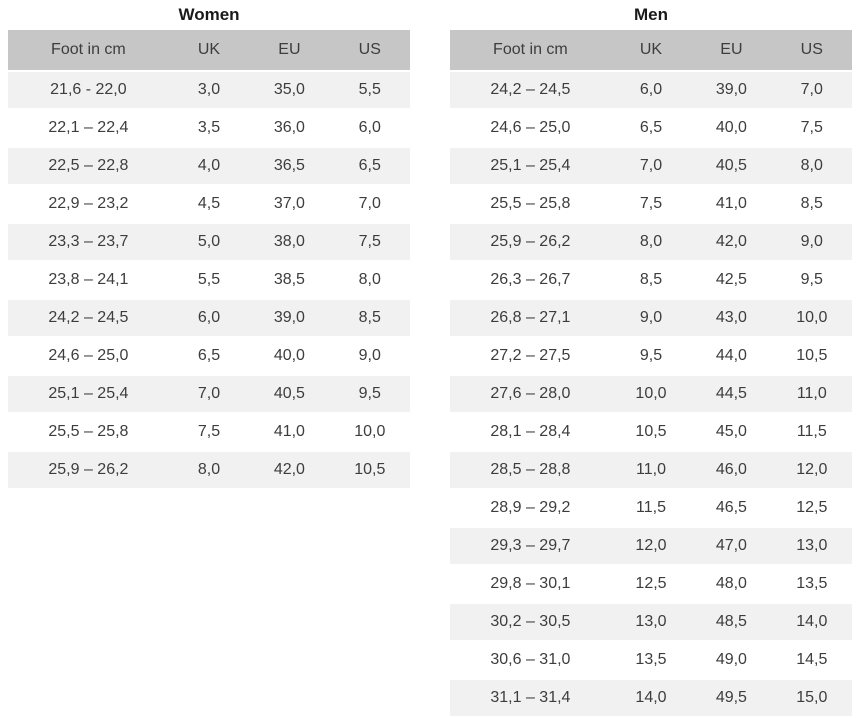 This screenshot has width=860, height=718. Describe the element at coordinates (530, 356) in the screenshot. I see `cell-foot-in-cm: 27,2 – 27,5` at that location.